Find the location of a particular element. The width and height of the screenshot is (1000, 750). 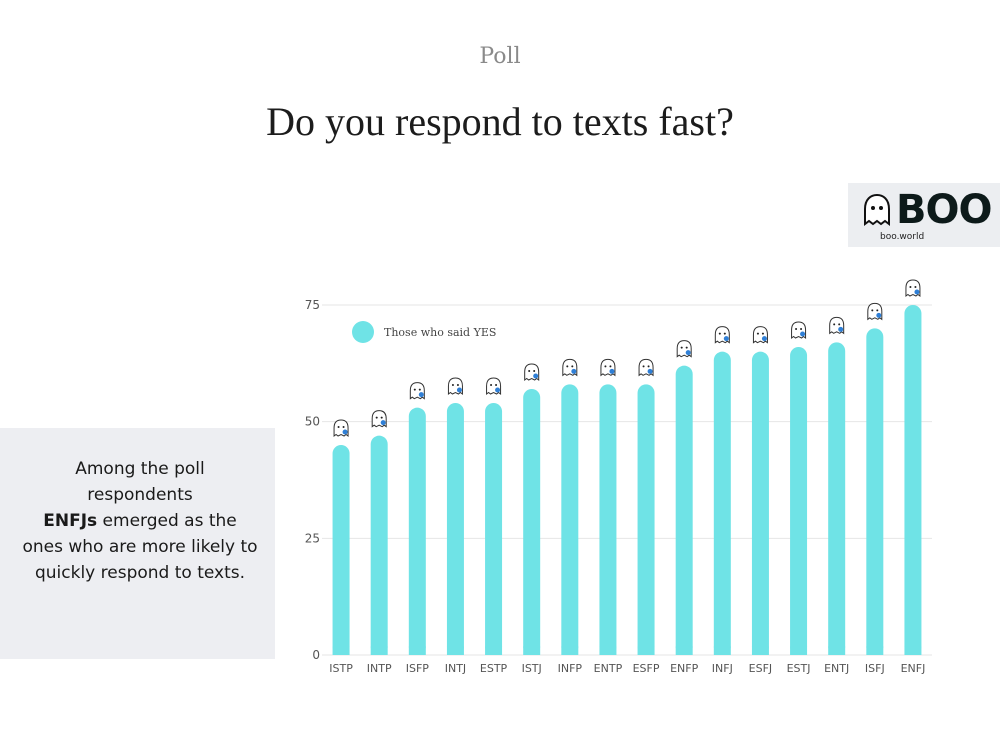

x-tick-label: ISTJ is located at coordinates (532, 668).